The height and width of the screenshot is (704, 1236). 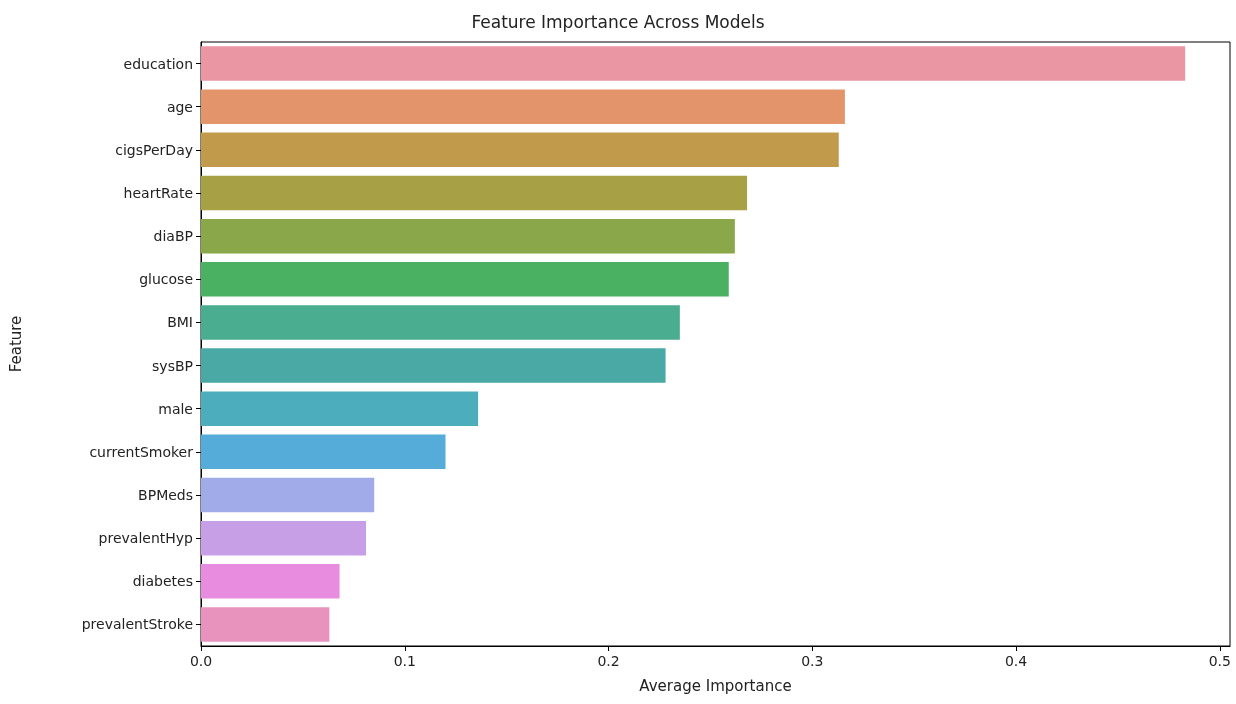 I want to click on x-tick-label: 0.3, so click(x=812, y=661).